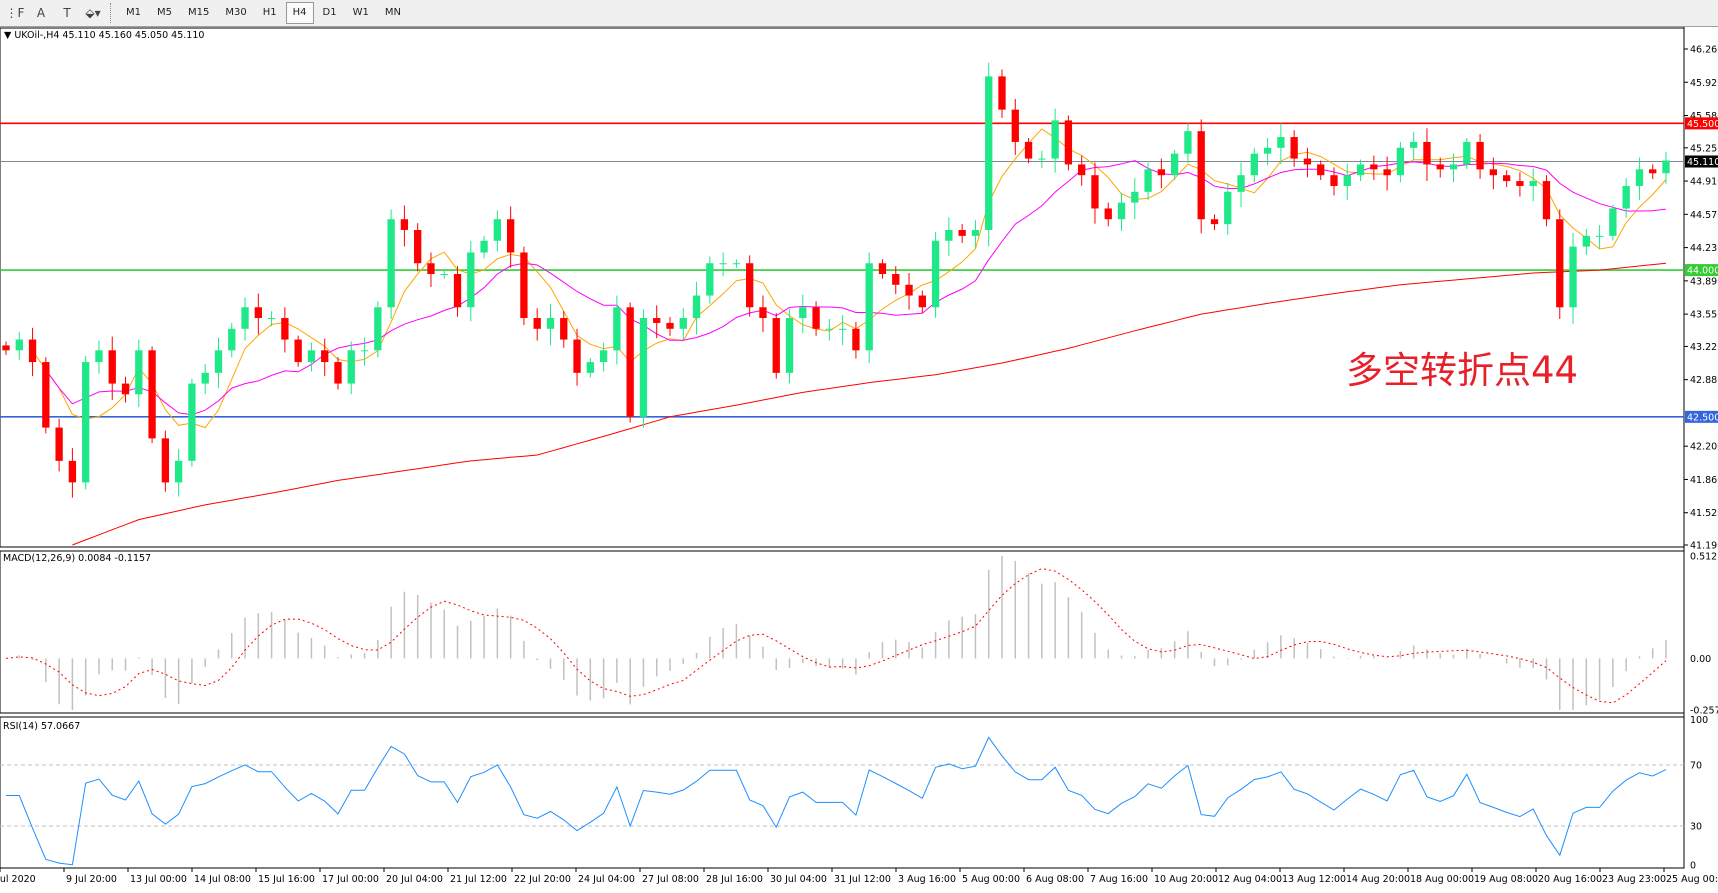 This screenshot has height=893, width=1718. Describe the element at coordinates (329, 12) in the screenshot. I see `timeframe-d1-button: D1` at that location.